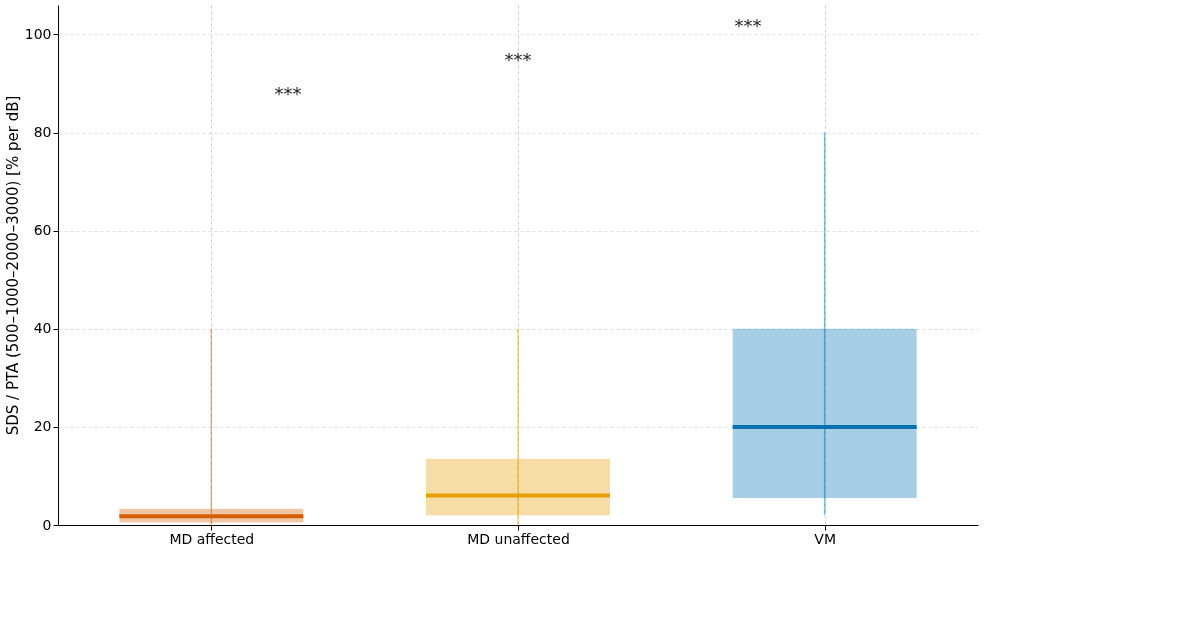 The height and width of the screenshot is (619, 1203). Describe the element at coordinates (42, 230) in the screenshot. I see `y-tick-label: 60` at that location.